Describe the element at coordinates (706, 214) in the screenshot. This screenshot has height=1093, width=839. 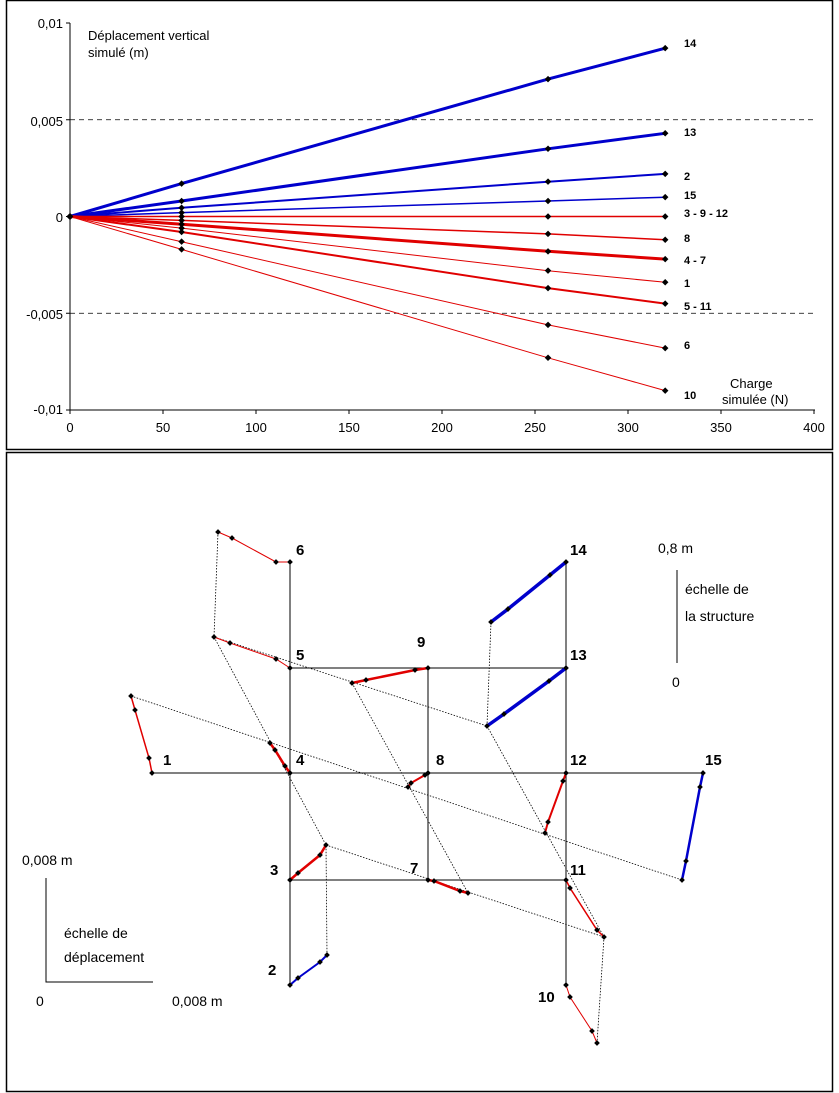
I see `series-label-3-9-12: 3 - 9 - 12` at that location.